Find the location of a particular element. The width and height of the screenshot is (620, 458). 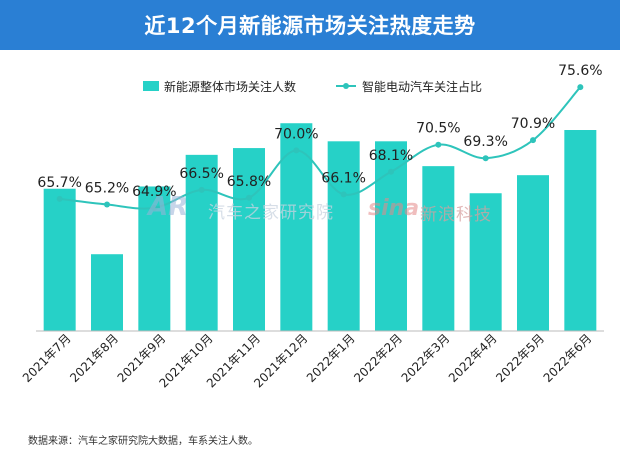

line-label-5: 65.8% is located at coordinates (249, 182).